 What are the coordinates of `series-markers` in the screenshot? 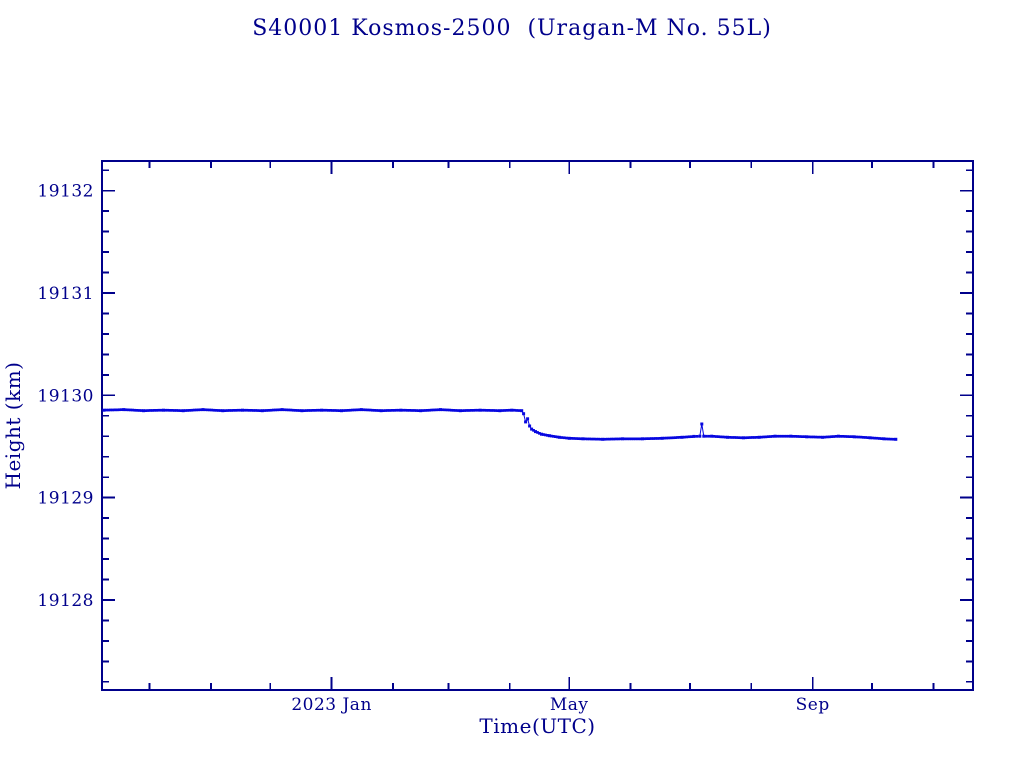 It's located at (500, 424).